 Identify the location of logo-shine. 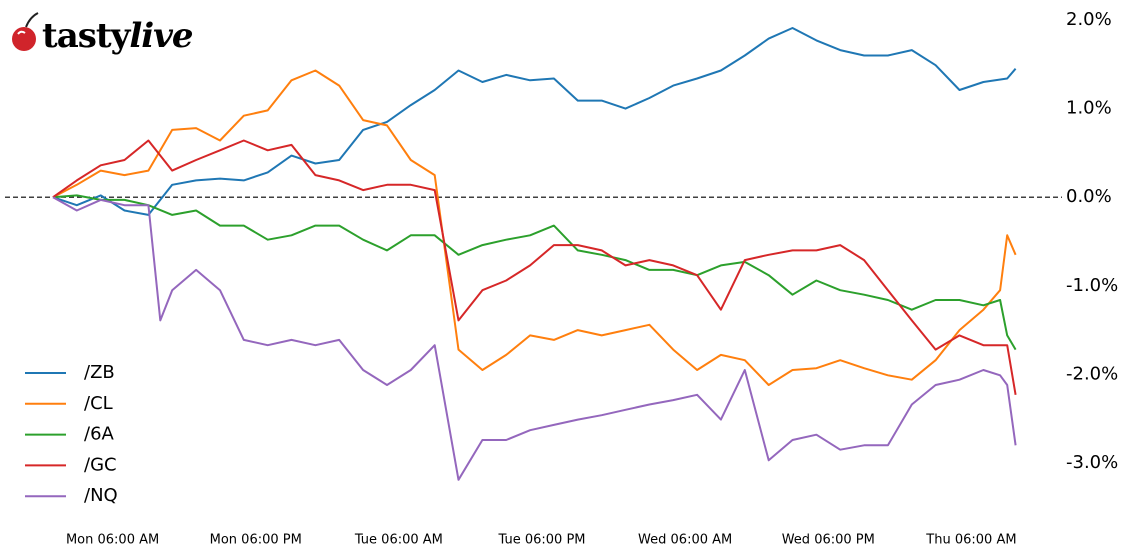
(21, 32).